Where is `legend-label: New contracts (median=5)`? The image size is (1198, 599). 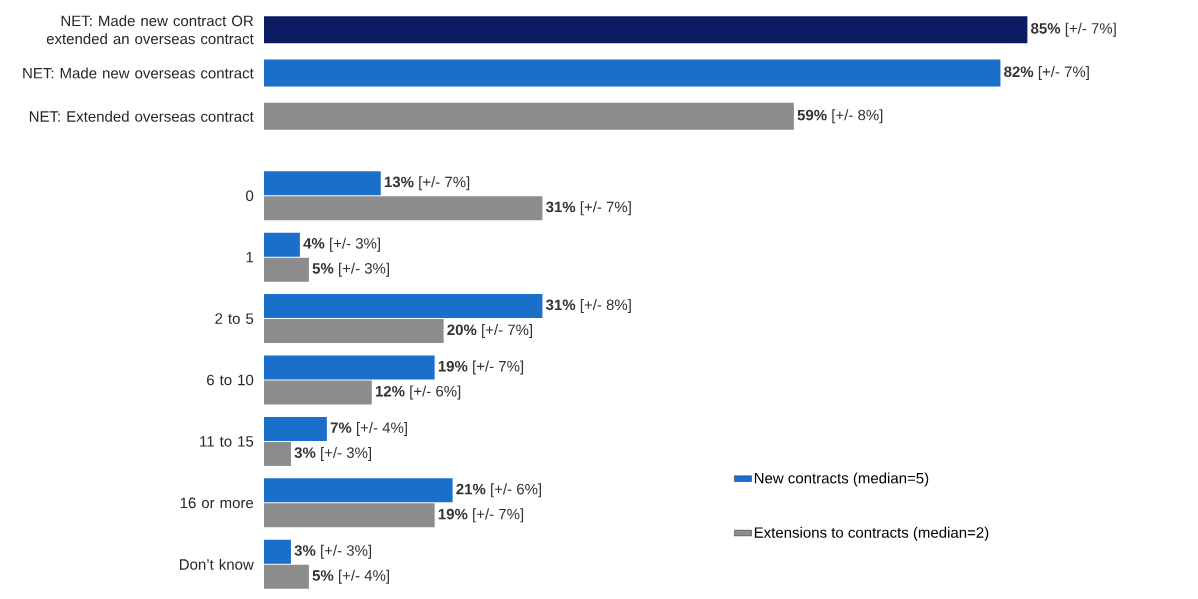
legend-label: New contracts (median=5) is located at coordinates (841, 479).